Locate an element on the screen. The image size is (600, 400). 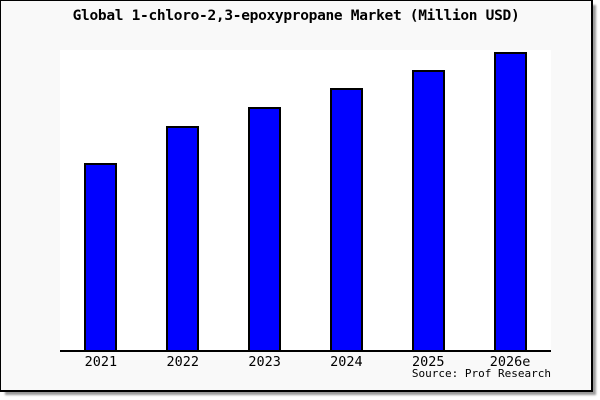
bar-2026e is located at coordinates (510, 201).